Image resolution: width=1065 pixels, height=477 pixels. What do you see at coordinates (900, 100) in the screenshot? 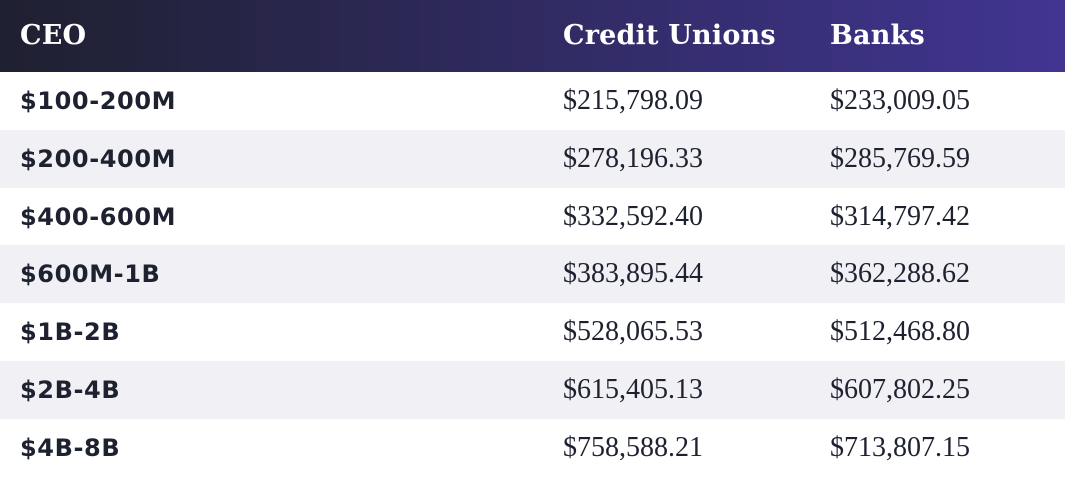
I see `banks-value: $233,009.05` at bounding box center [900, 100].